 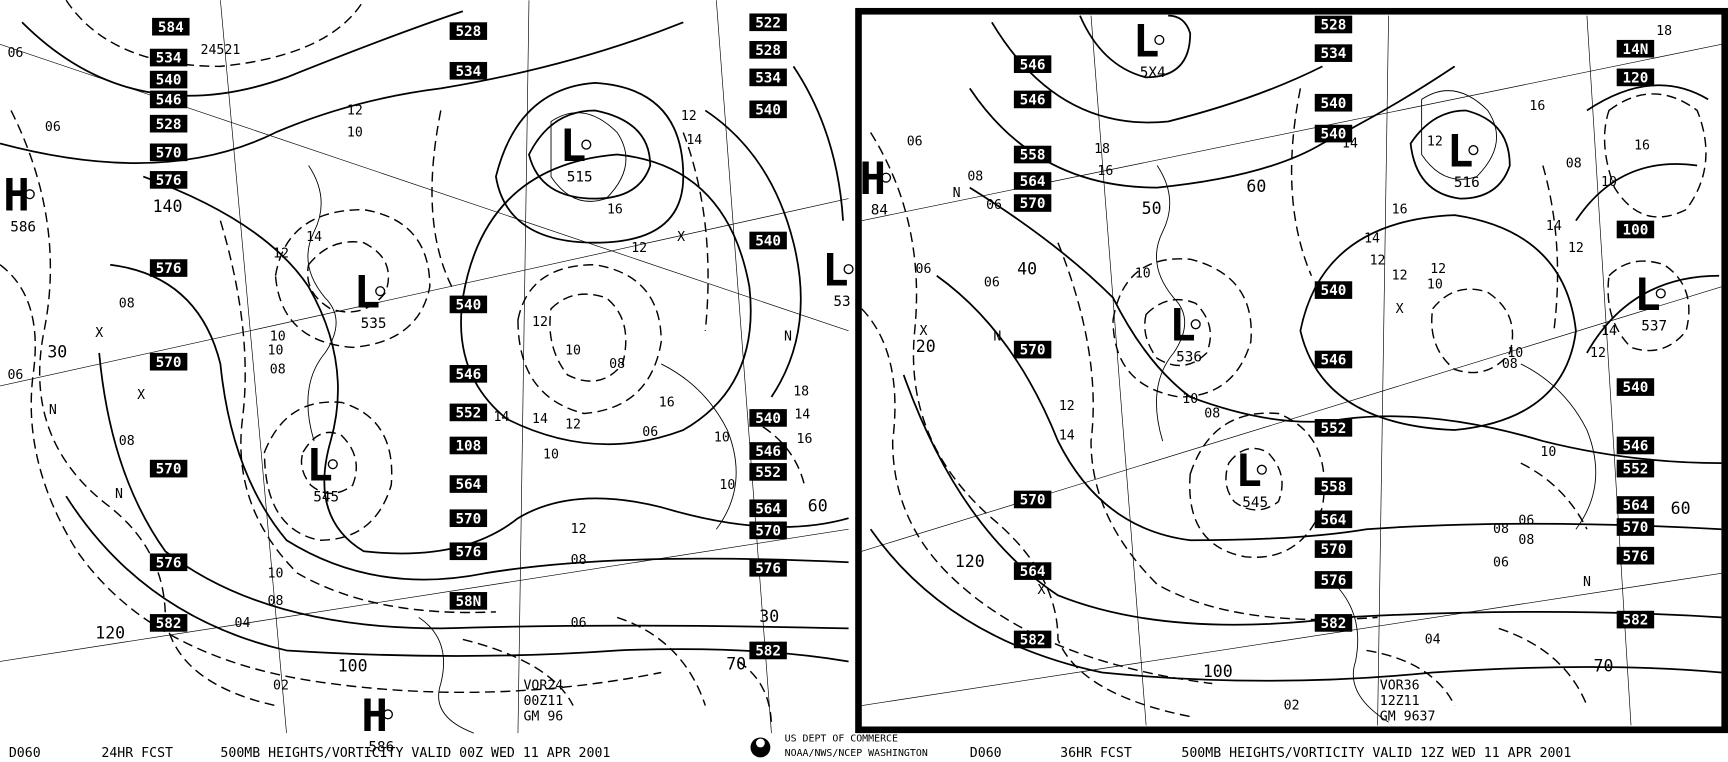 What do you see at coordinates (1664, 31) in the screenshot?
I see `contour-label: 18` at bounding box center [1664, 31].